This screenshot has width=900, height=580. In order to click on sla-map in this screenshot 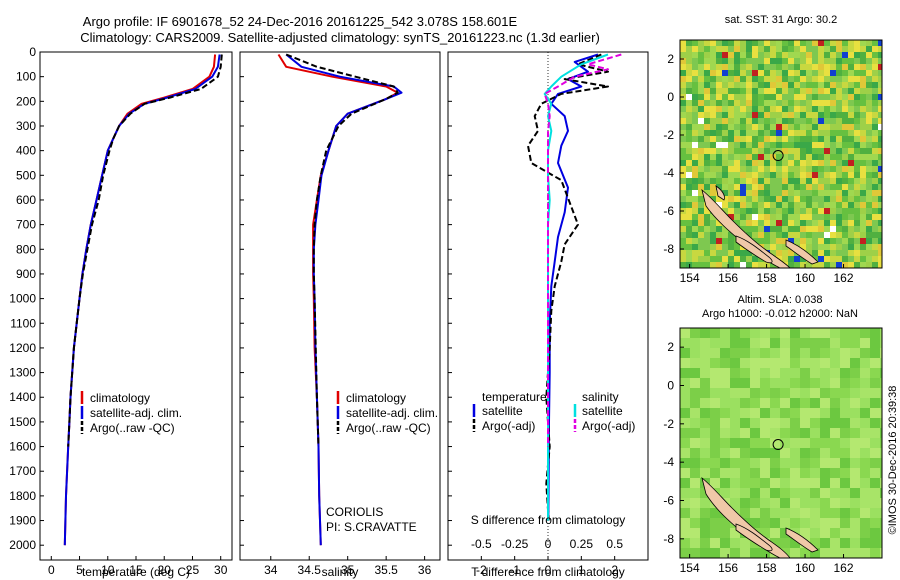, I will do `click(781, 443)`.